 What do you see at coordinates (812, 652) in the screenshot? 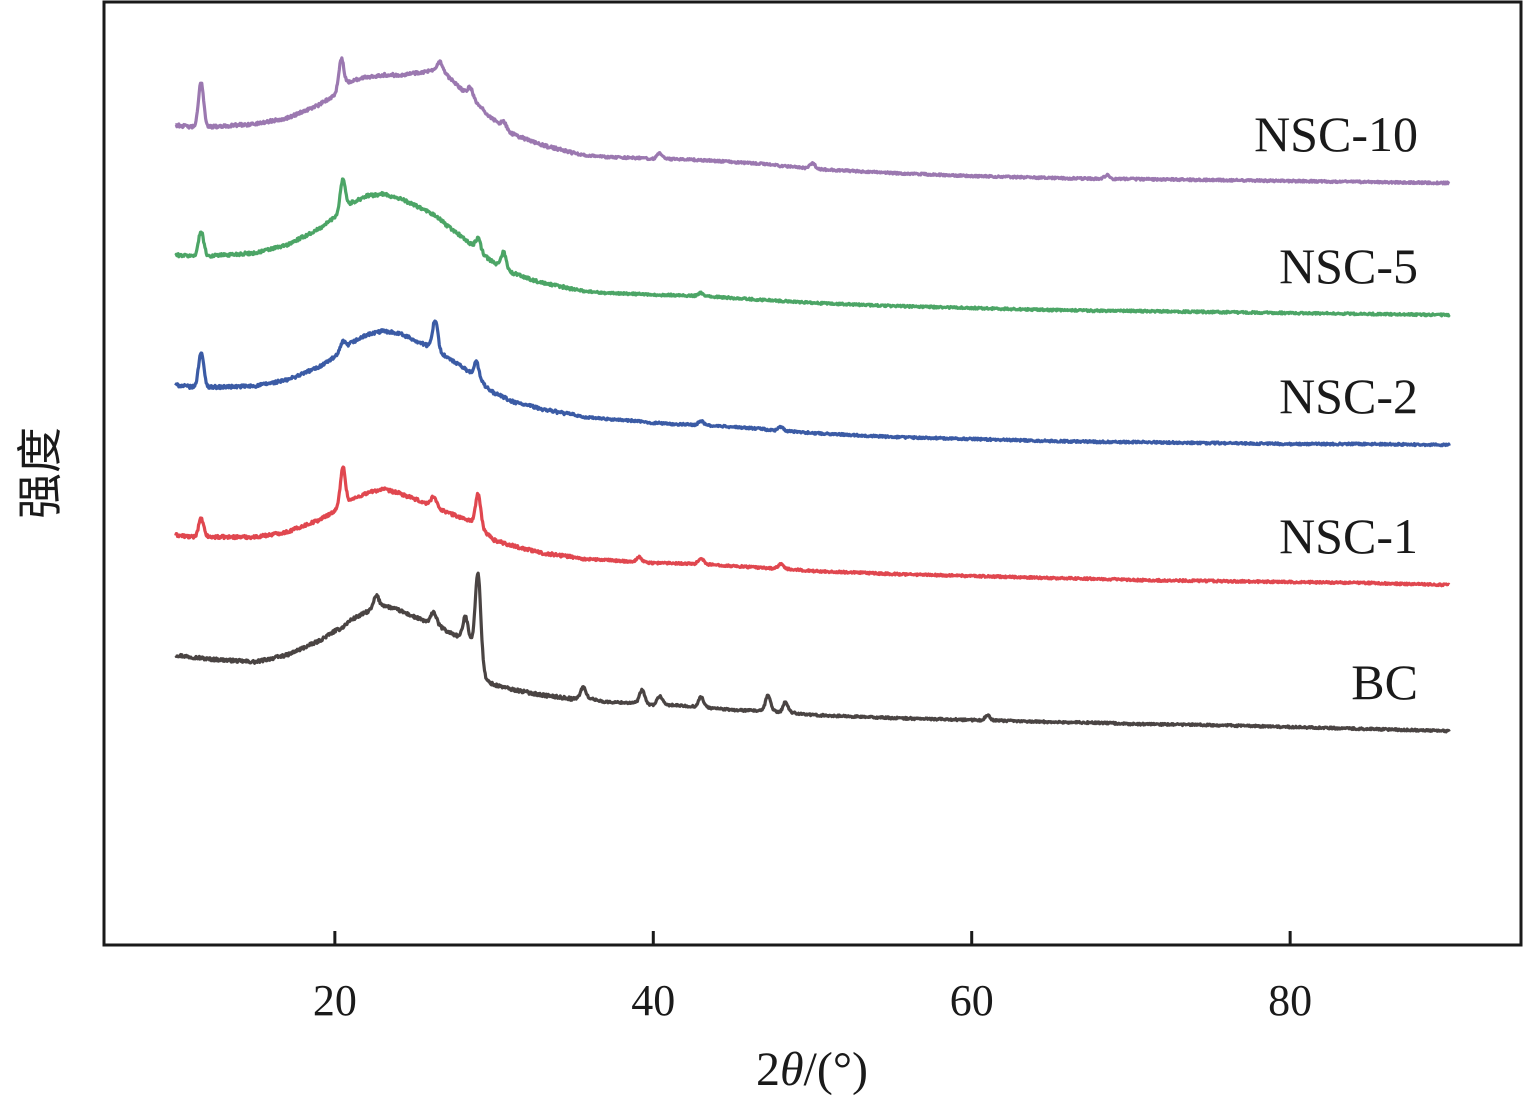
I see `series-line-bc` at bounding box center [812, 652].